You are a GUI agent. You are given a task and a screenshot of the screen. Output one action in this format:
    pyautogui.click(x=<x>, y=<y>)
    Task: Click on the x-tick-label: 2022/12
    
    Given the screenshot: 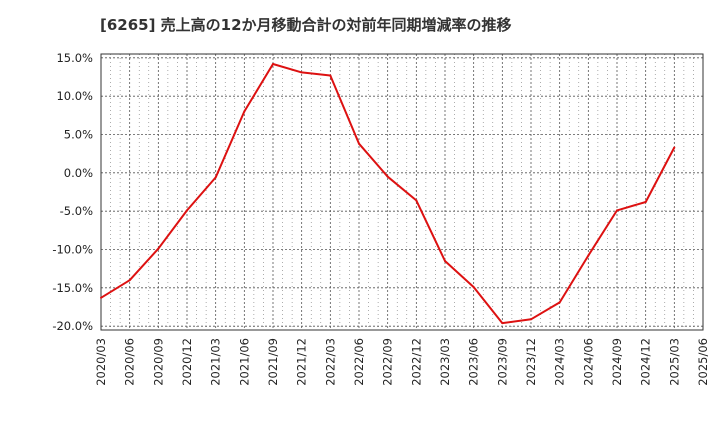 What is the action you would take?
    pyautogui.click(x=416, y=362)
    